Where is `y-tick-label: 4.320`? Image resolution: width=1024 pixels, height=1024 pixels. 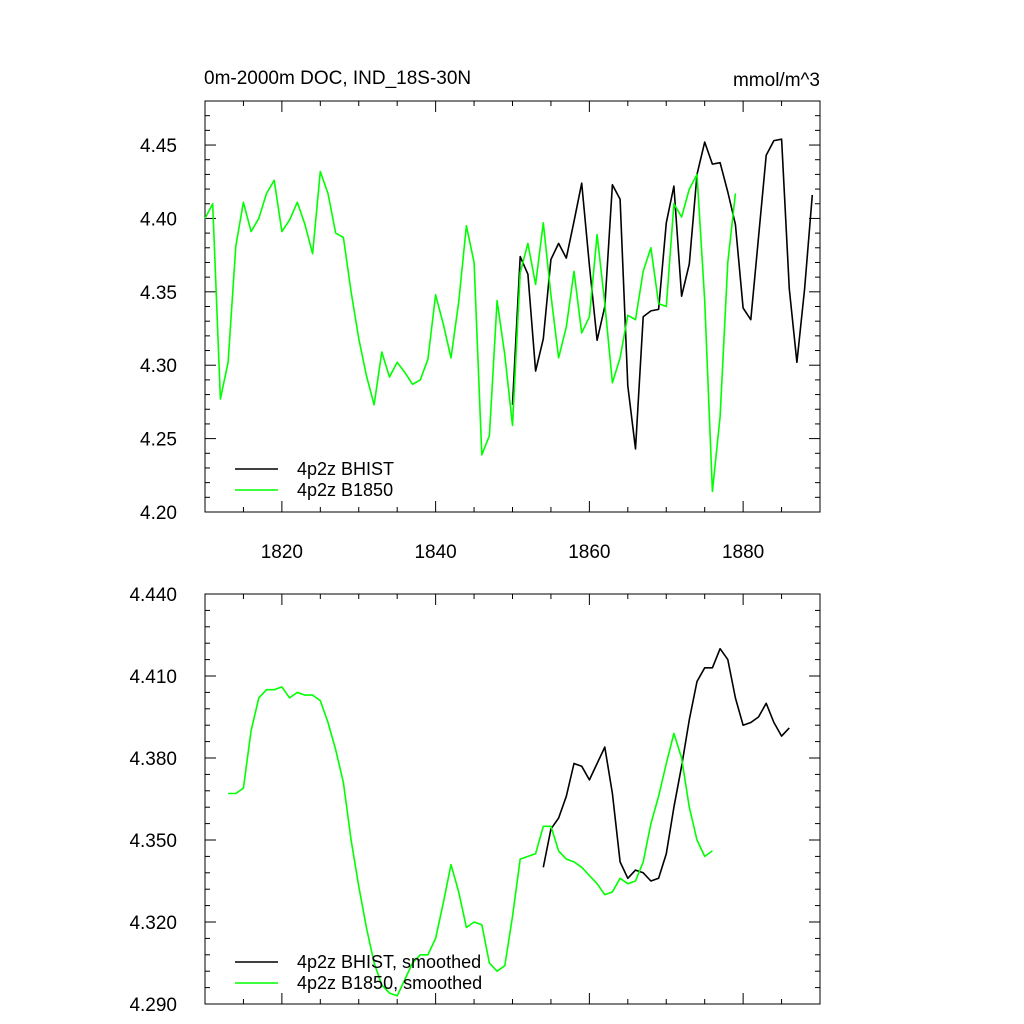 y-tick-label: 4.320 is located at coordinates (153, 923).